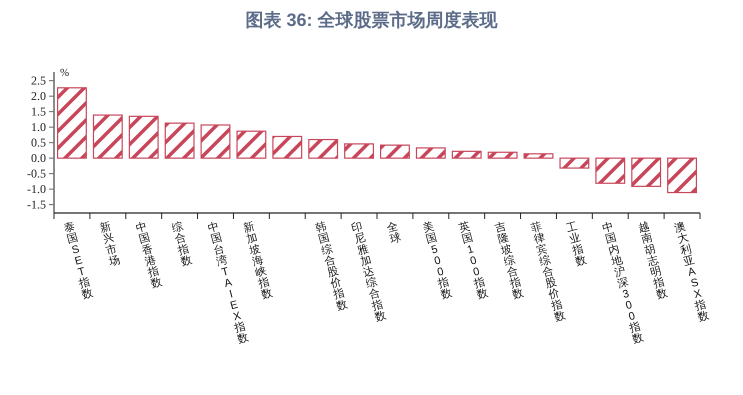  What do you see at coordinates (36, 205) in the screenshot?
I see `y-tick-label: -1.5` at bounding box center [36, 205].